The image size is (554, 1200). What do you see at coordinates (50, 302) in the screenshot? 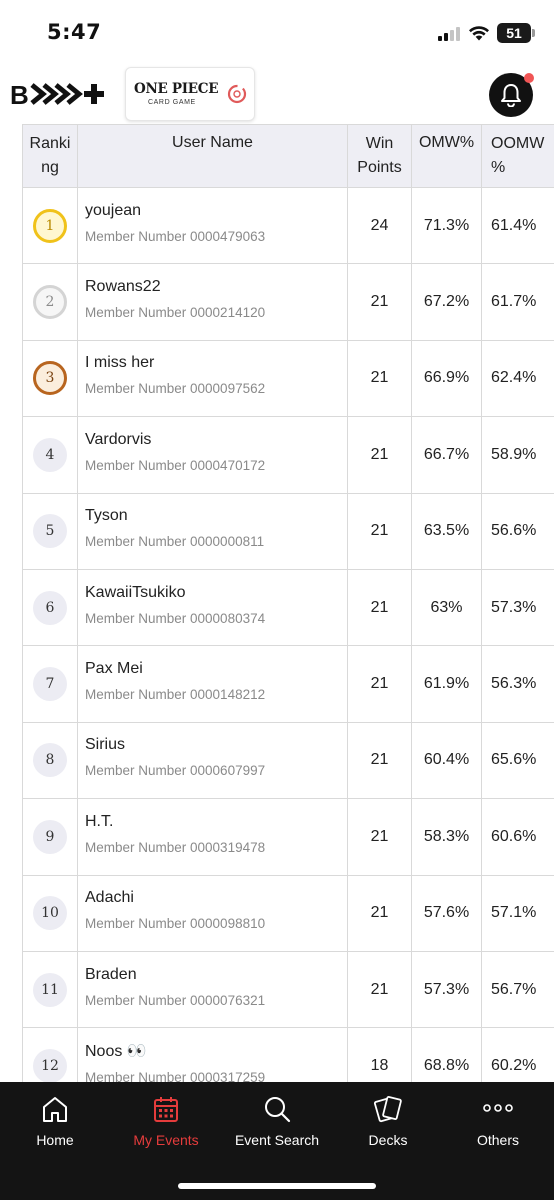
I see `rank-badge: 2` at bounding box center [50, 302].